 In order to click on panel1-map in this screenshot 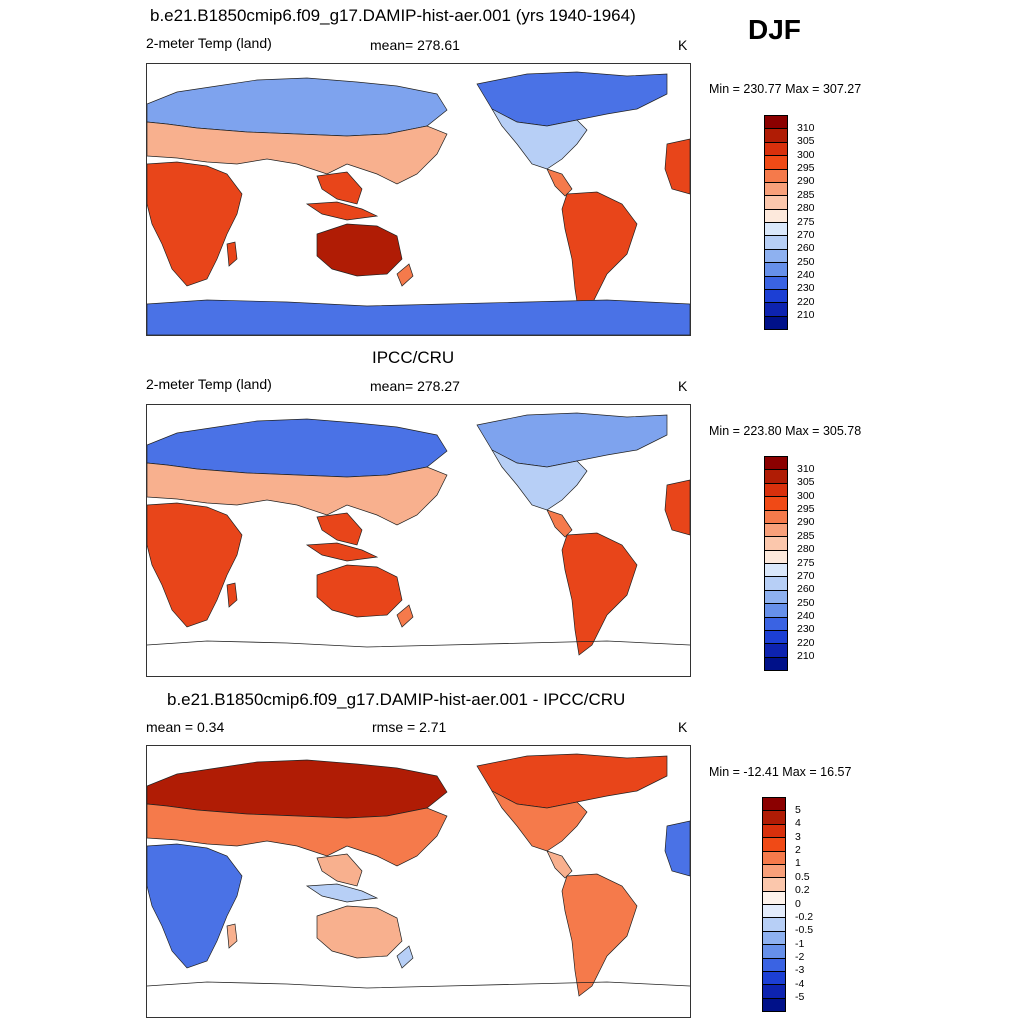, I will do `click(418, 199)`.